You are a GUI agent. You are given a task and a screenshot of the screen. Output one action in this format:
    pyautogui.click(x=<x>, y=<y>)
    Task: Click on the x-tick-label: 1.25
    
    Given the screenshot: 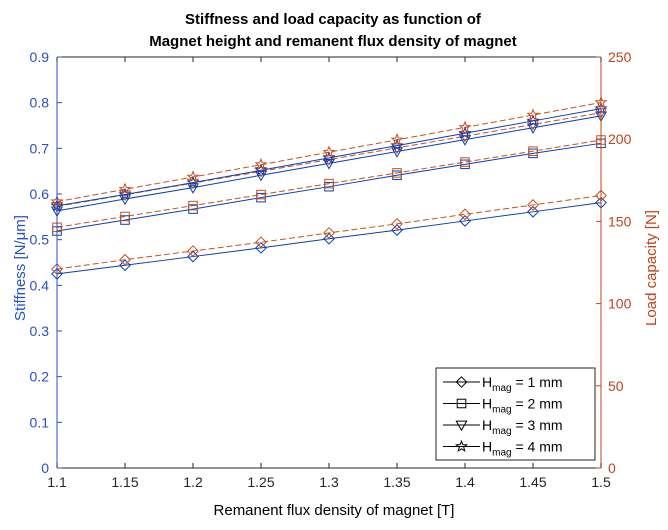 What is the action you would take?
    pyautogui.click(x=260, y=482)
    